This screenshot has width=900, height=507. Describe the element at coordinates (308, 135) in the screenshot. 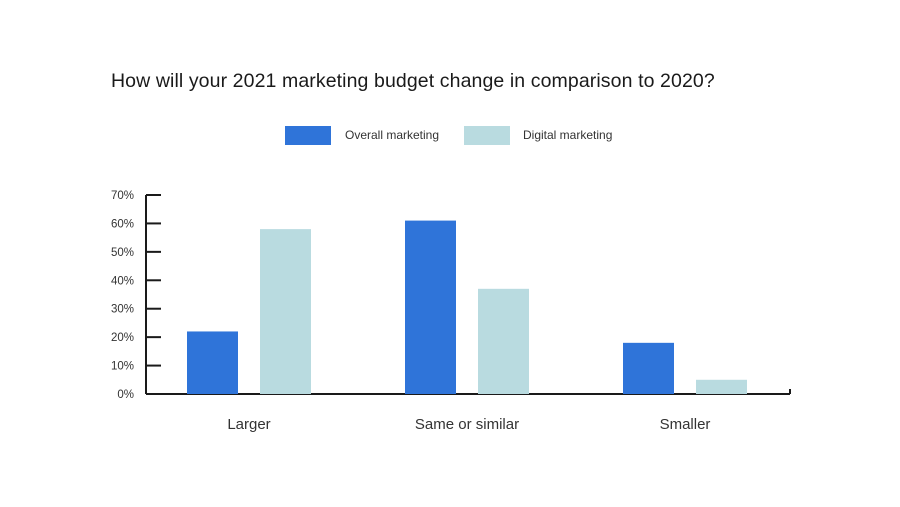

I see `legend-swatch-overall` at that location.